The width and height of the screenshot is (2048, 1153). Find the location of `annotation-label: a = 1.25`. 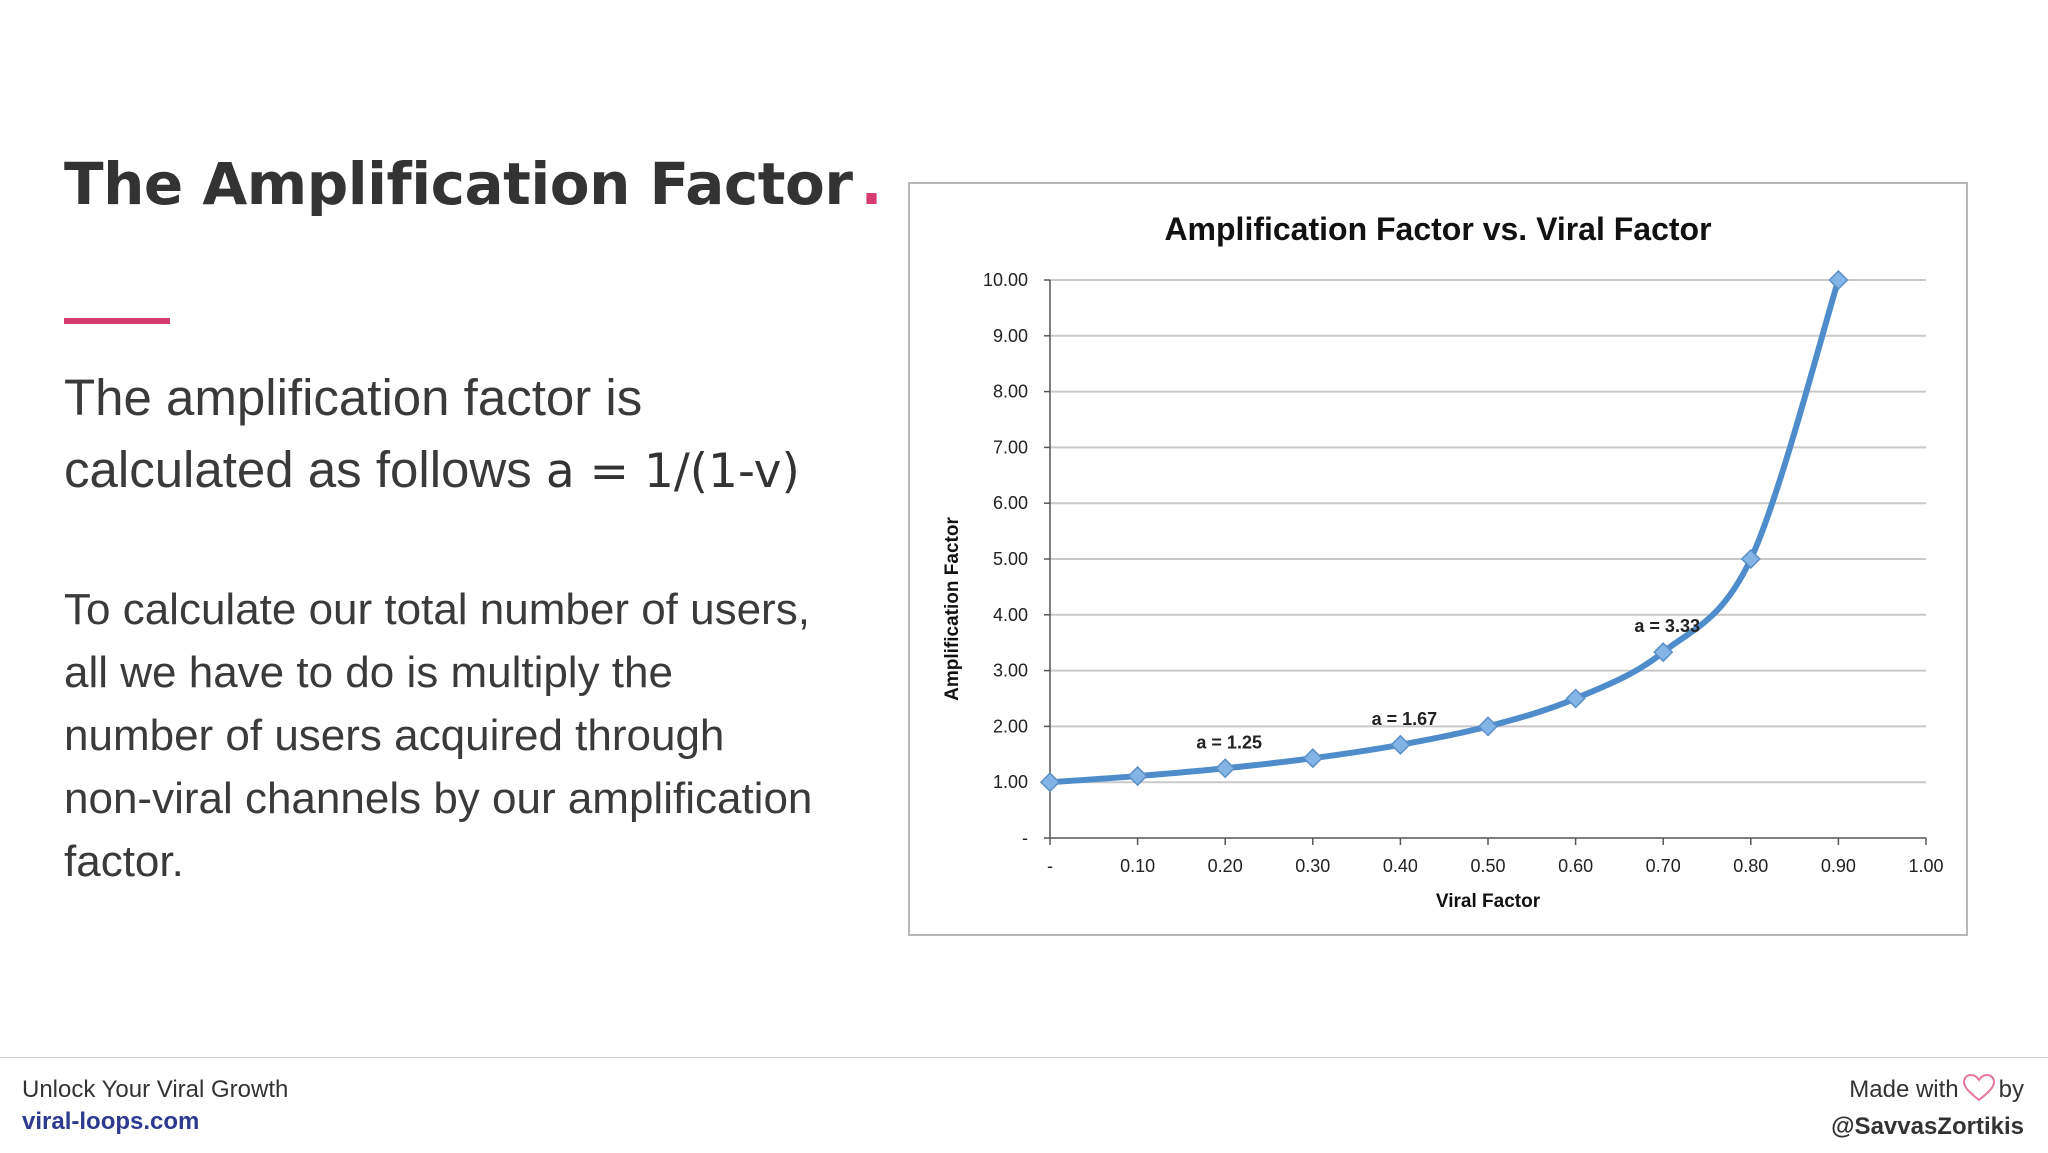

annotation-label: a = 1.25 is located at coordinates (1229, 742).